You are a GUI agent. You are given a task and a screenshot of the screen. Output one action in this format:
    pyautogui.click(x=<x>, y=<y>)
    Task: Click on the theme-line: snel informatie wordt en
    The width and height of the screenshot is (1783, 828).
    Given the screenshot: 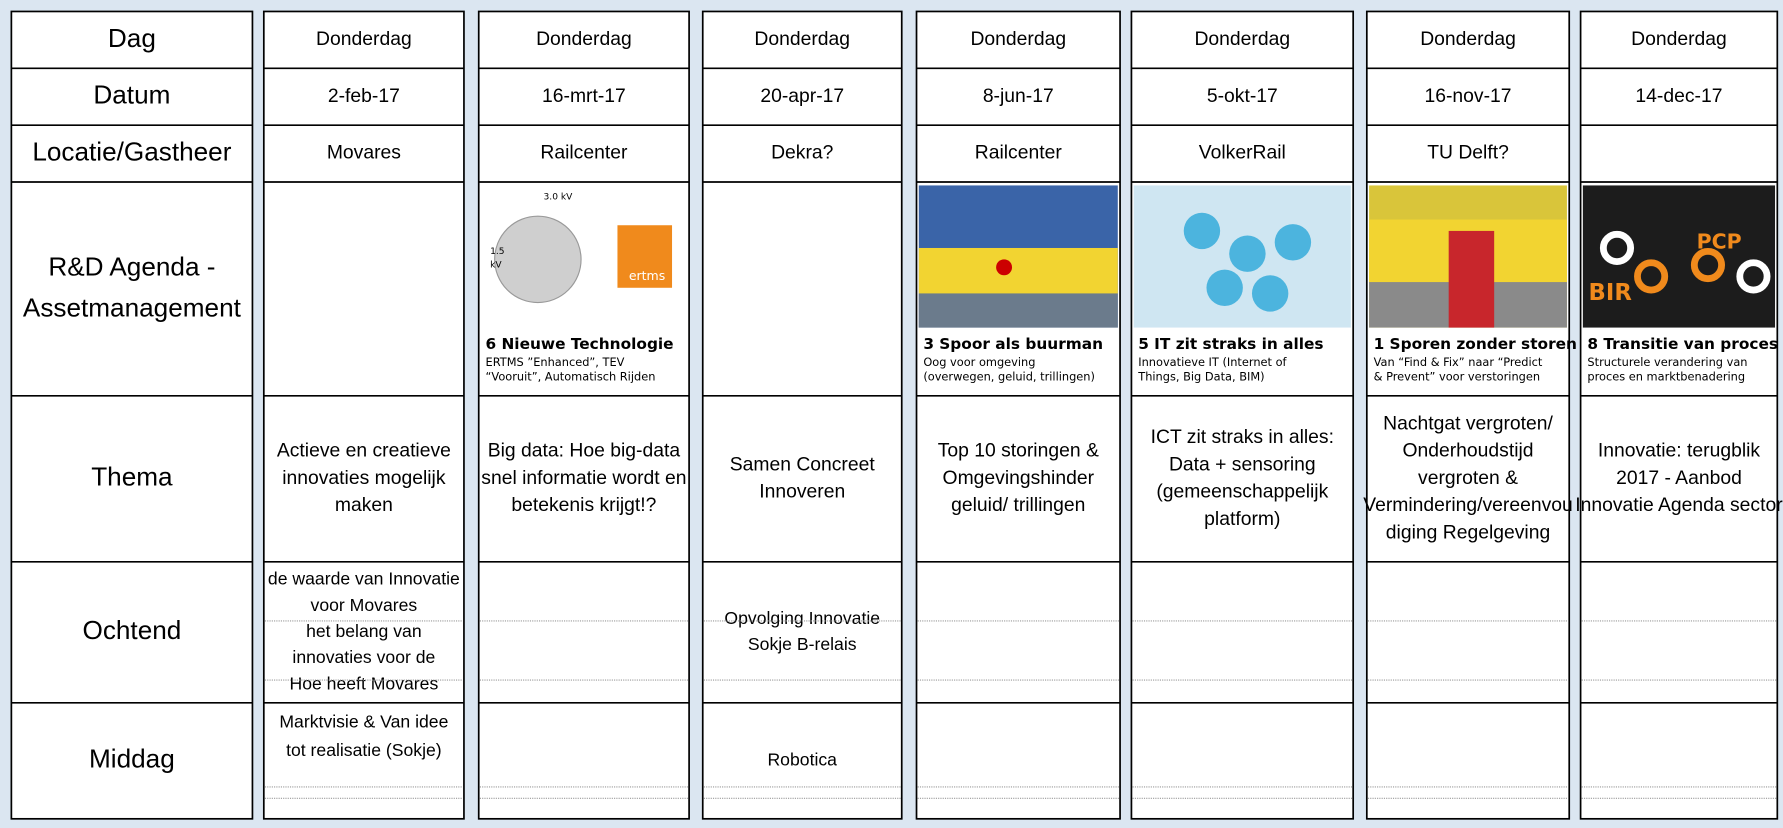 What is the action you would take?
    pyautogui.click(x=583, y=478)
    